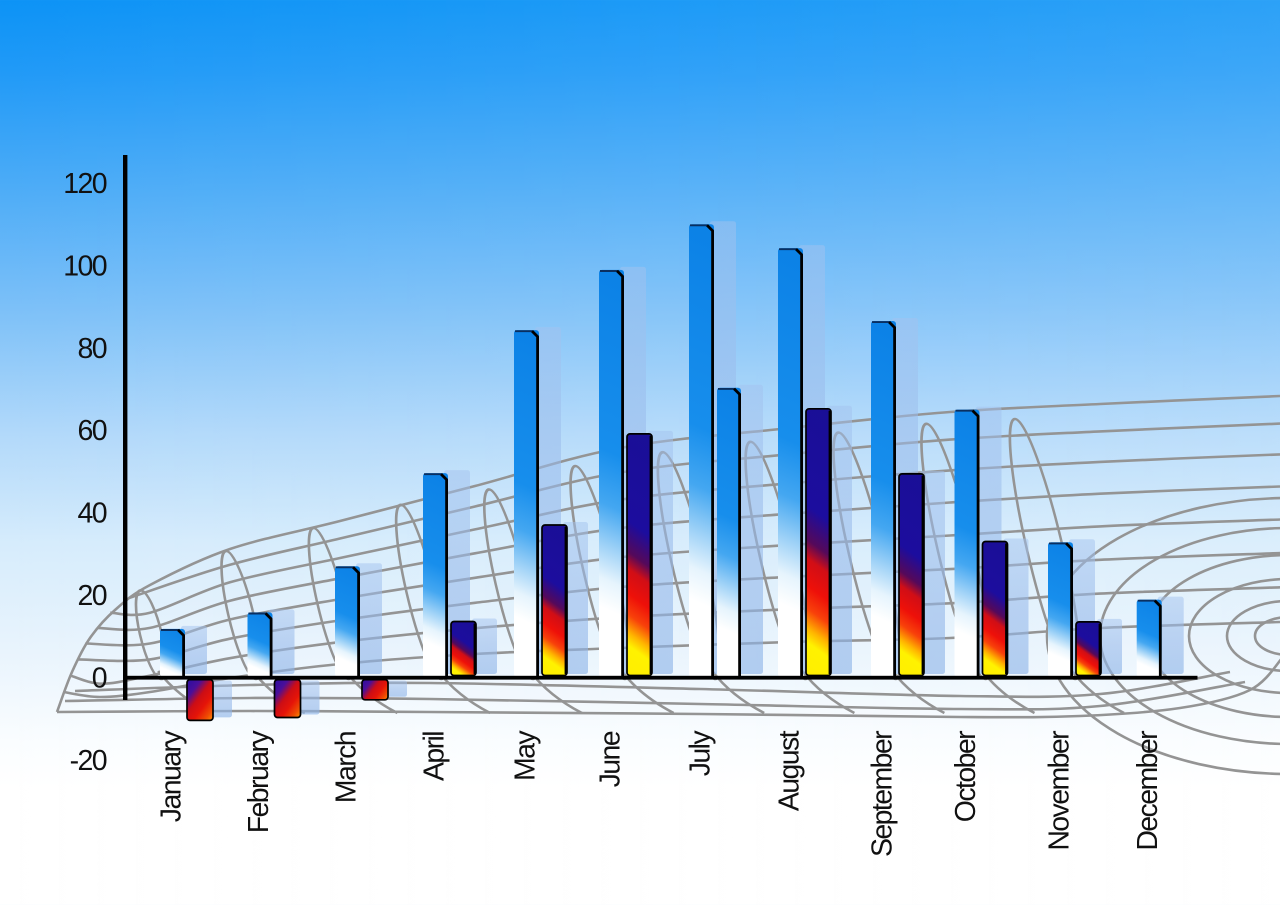 This screenshot has width=1280, height=905. Describe the element at coordinates (883, 793) in the screenshot. I see `svg-text: September` at that location.